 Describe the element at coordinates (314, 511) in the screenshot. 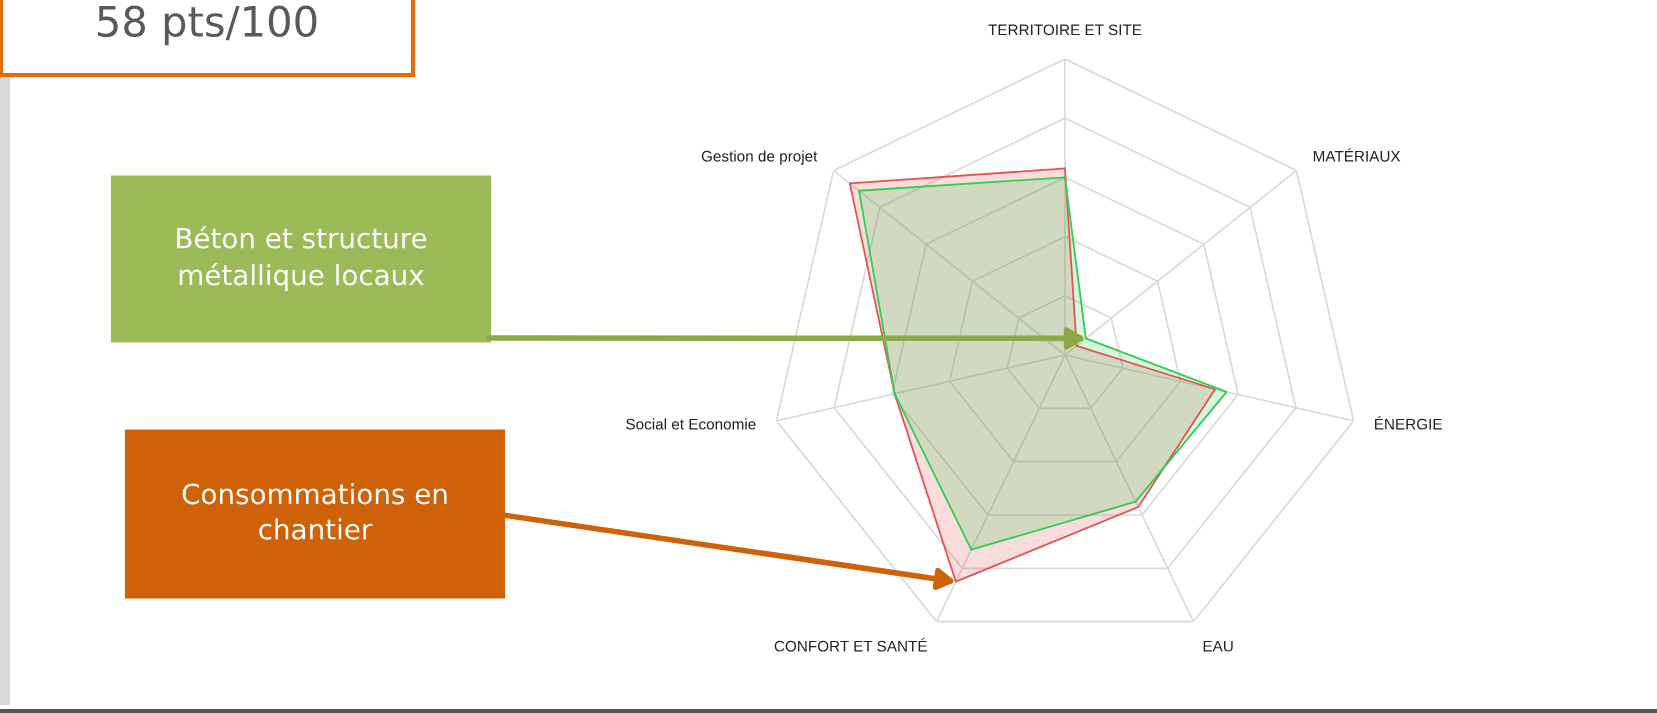

I see `text: Consommations en chantier` at that location.